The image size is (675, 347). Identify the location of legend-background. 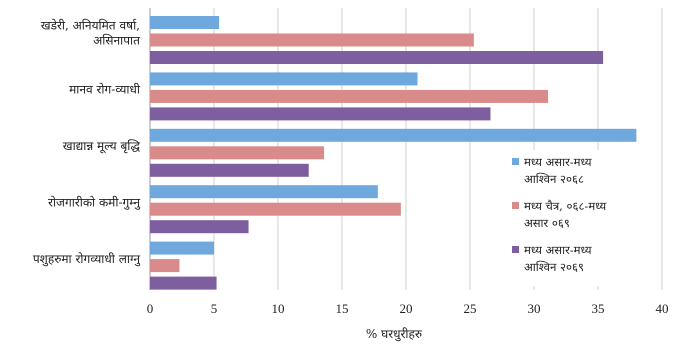
(572, 218).